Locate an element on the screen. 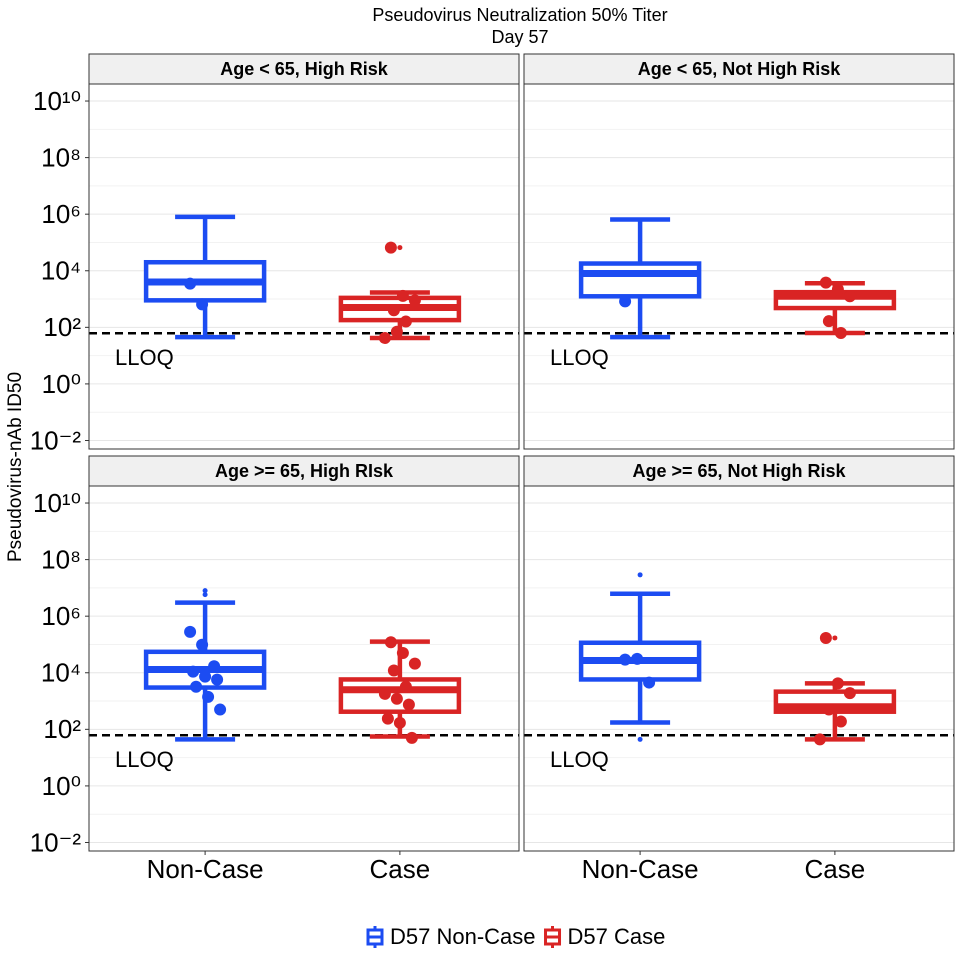 The width and height of the screenshot is (960, 965). facet-title: Age < 65, Not High Risk is located at coordinates (740, 69).